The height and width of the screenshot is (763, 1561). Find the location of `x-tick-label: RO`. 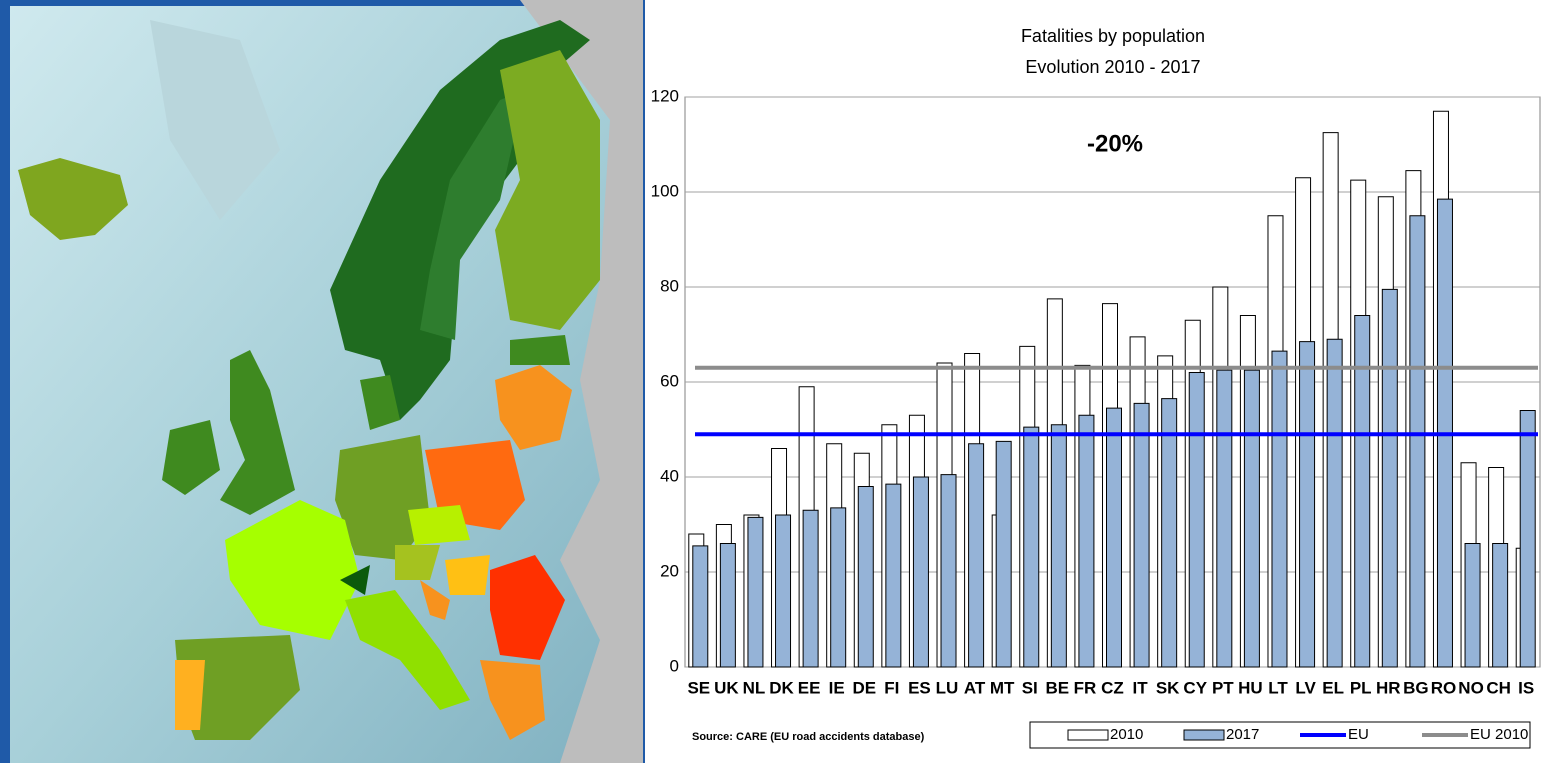

x-tick-label: RO is located at coordinates (1444, 687).